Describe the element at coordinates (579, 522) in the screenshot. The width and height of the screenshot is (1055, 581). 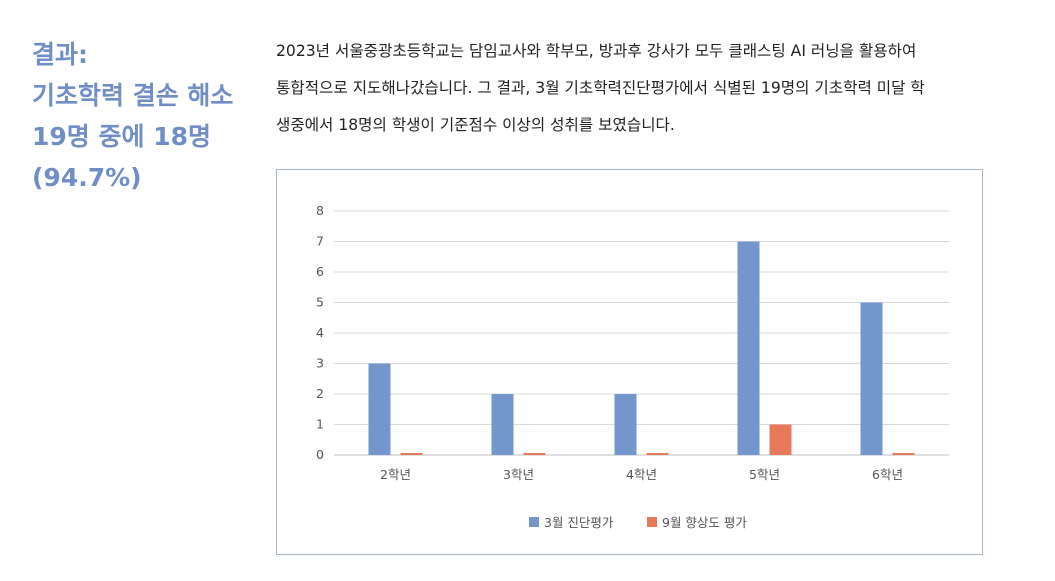
I see `legend-label: 3월 진단평가` at that location.